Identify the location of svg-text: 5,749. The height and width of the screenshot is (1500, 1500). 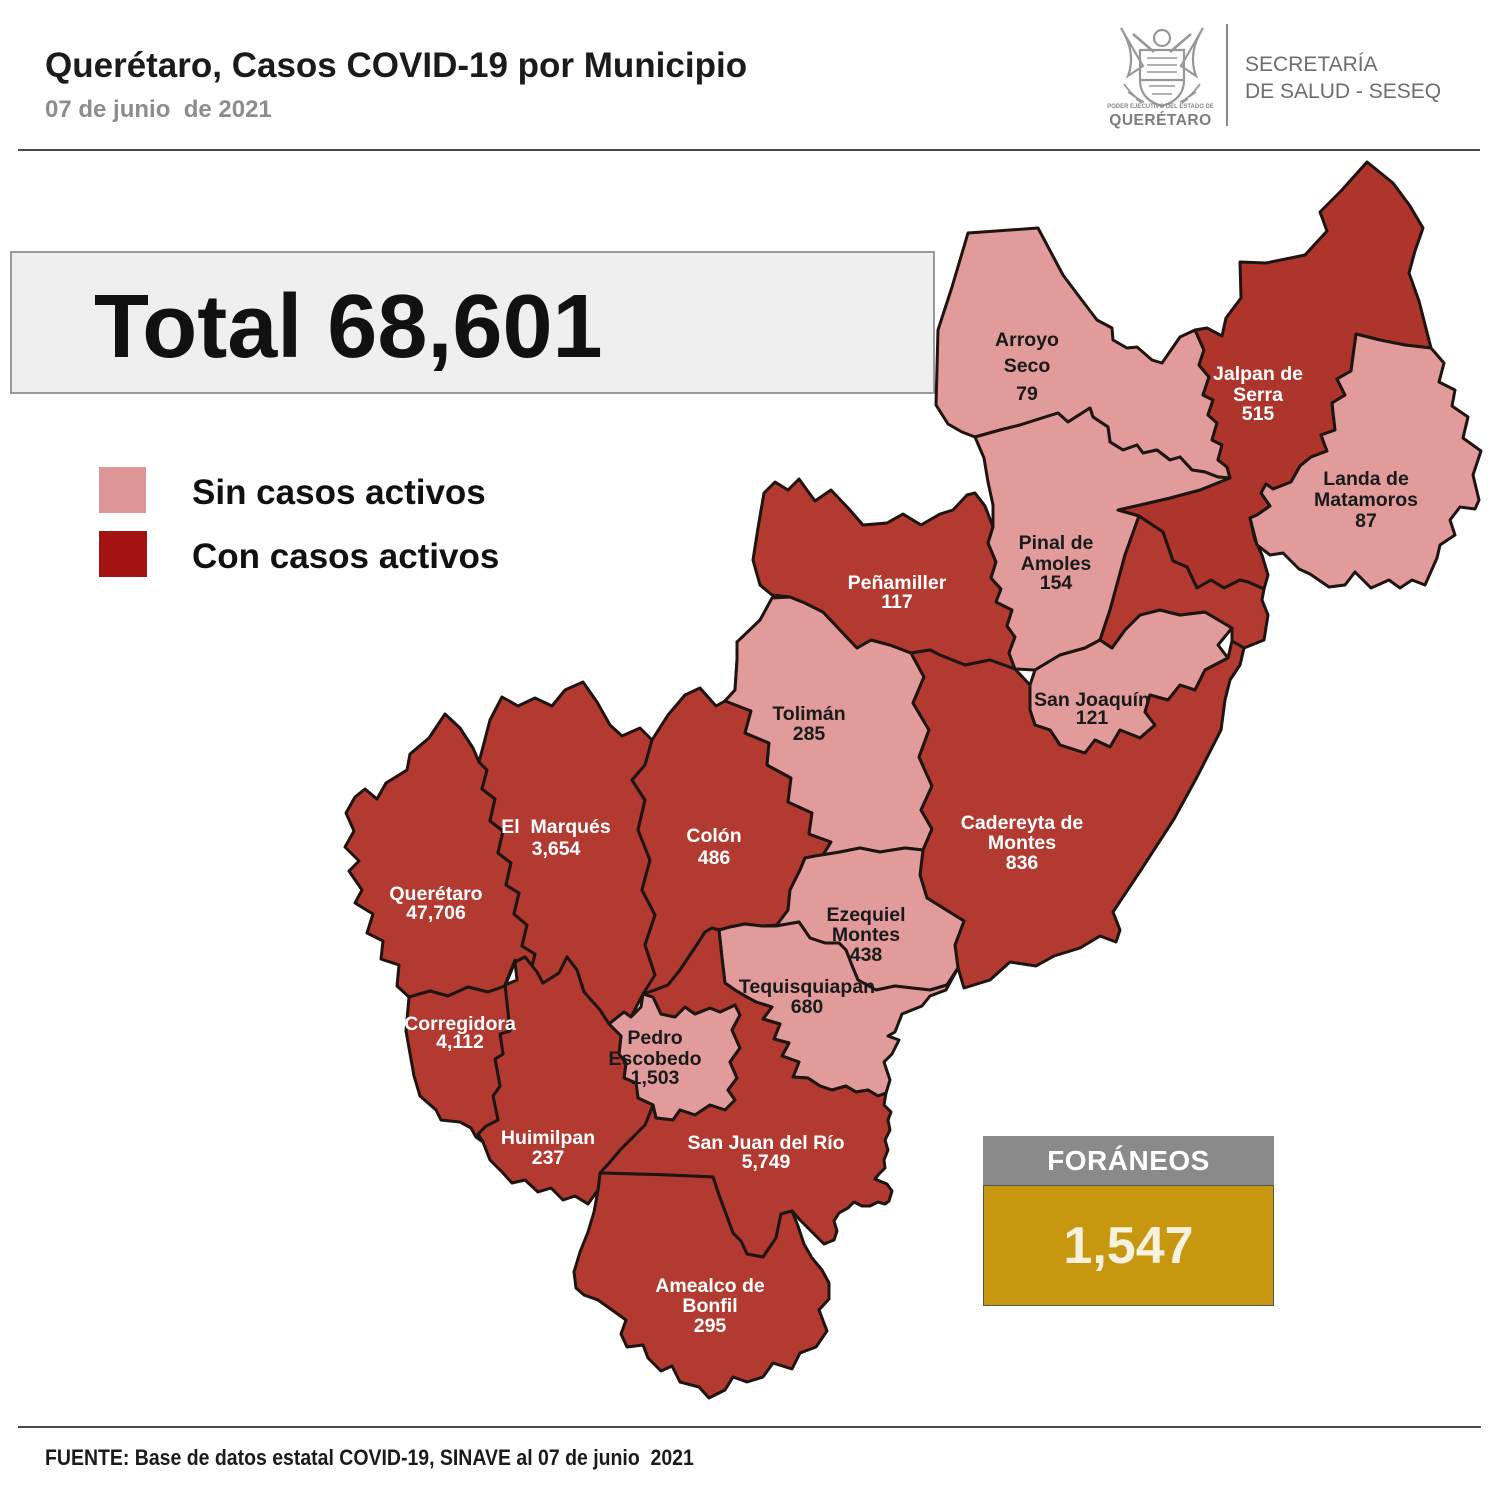
(766, 1162).